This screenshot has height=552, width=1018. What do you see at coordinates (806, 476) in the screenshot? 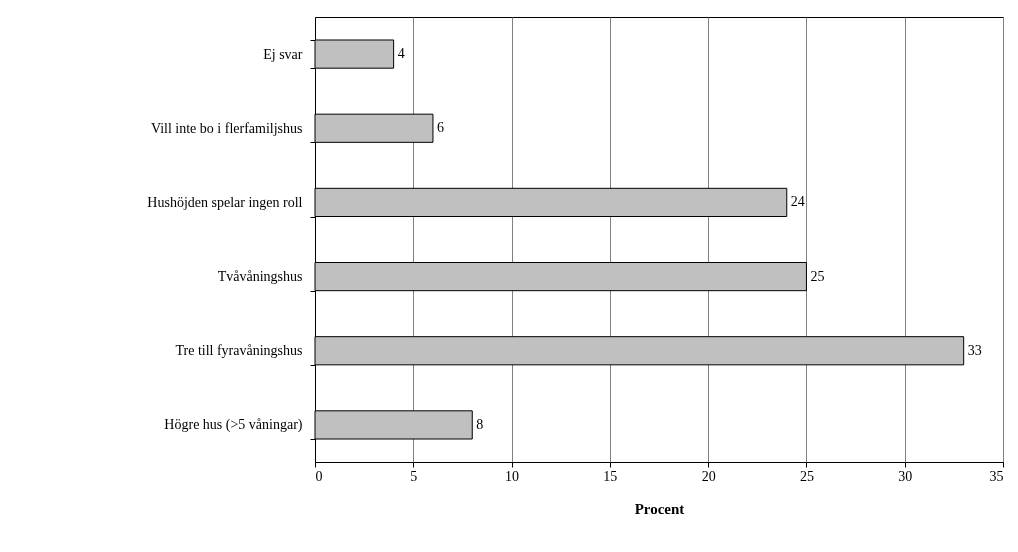
I see `x-tick-label: 25` at bounding box center [806, 476].